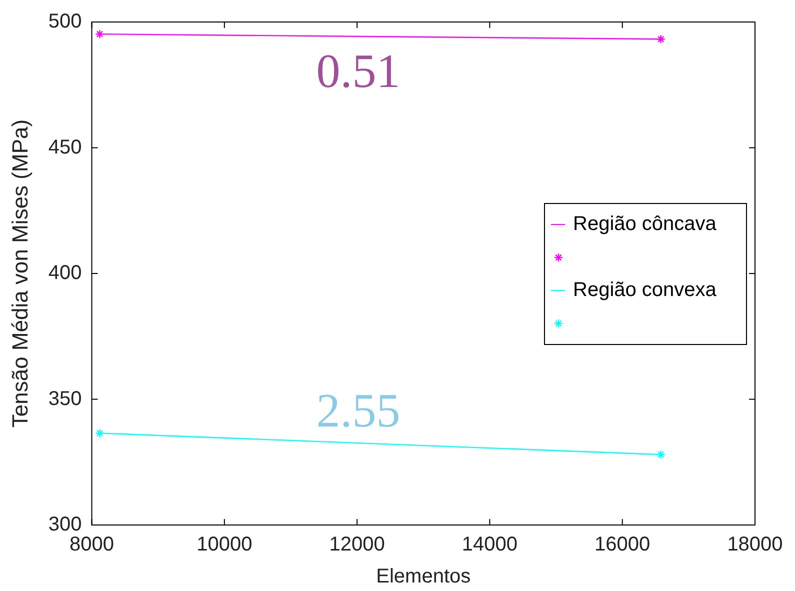  I want to click on x-axis-title: Elementos, so click(423, 577).